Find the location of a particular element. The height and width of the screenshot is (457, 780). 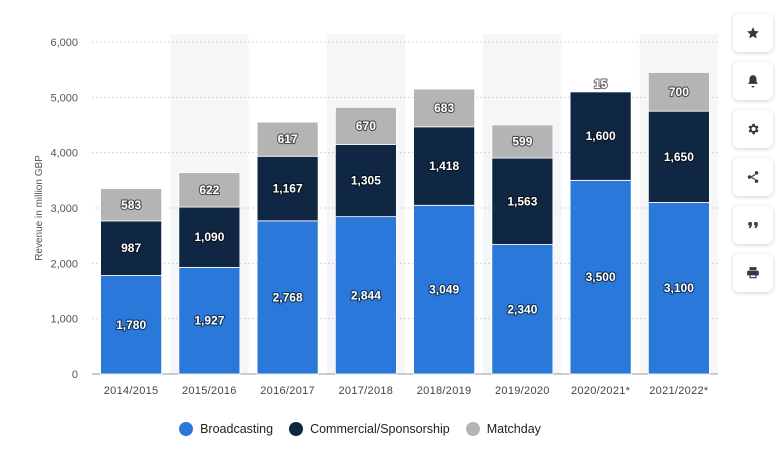

data-label: 617 is located at coordinates (288, 139).